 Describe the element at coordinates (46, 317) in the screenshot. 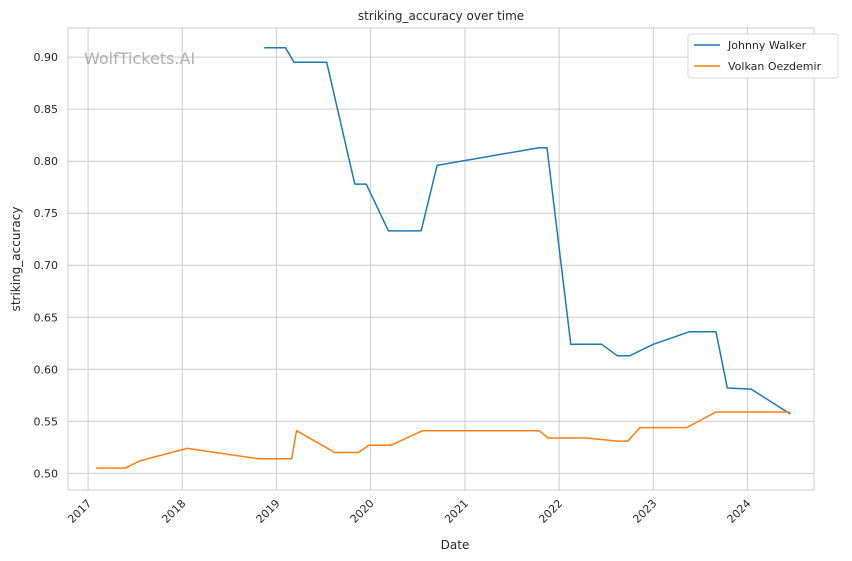

I see `y-tick-label: 0.65` at that location.